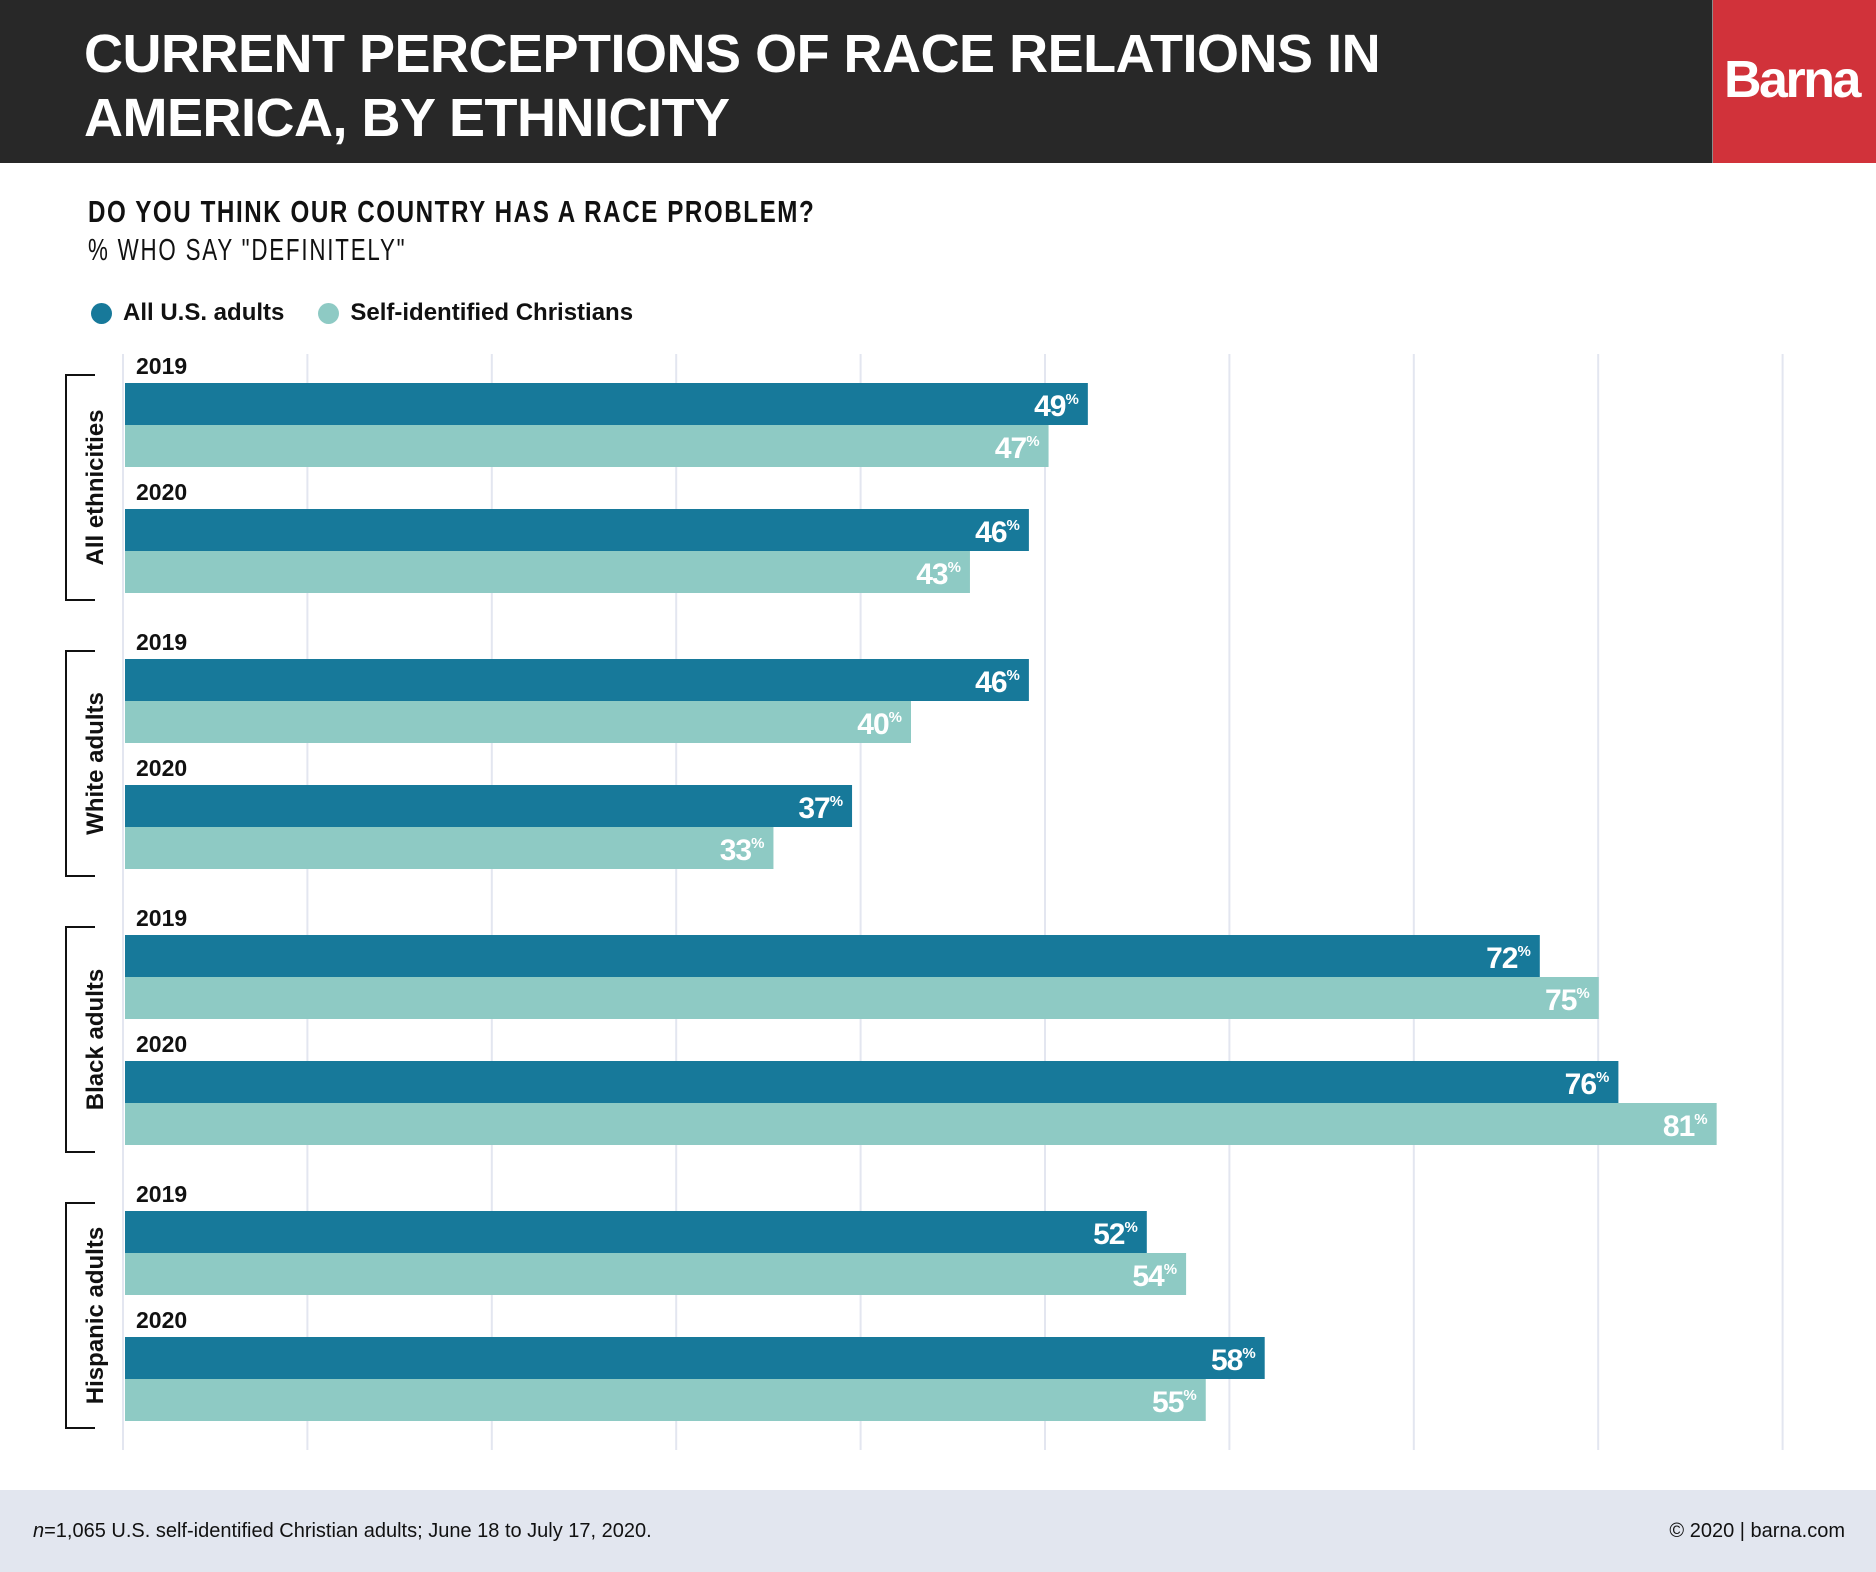  Describe the element at coordinates (39, 1531) in the screenshot. I see `sample-n: n` at that location.